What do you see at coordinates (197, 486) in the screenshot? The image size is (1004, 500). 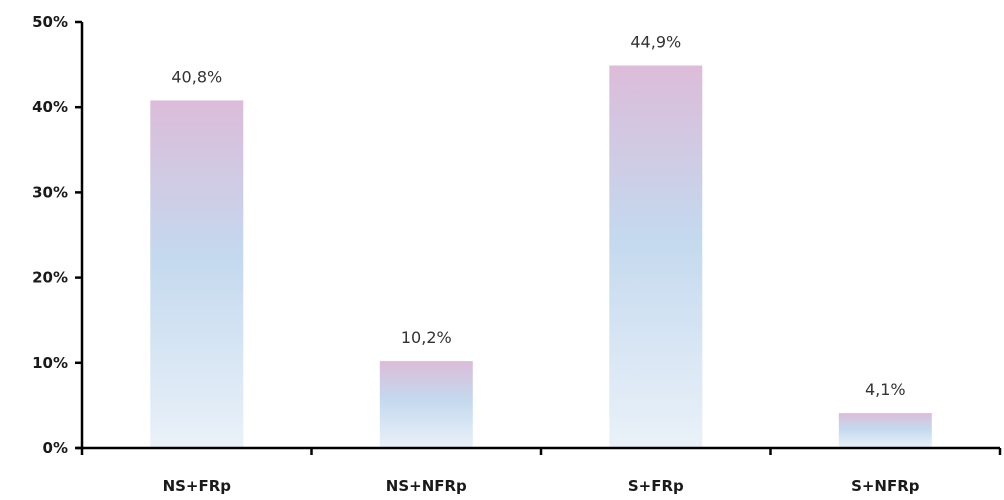 I see `x-tick-label: NS+FRp` at bounding box center [197, 486].